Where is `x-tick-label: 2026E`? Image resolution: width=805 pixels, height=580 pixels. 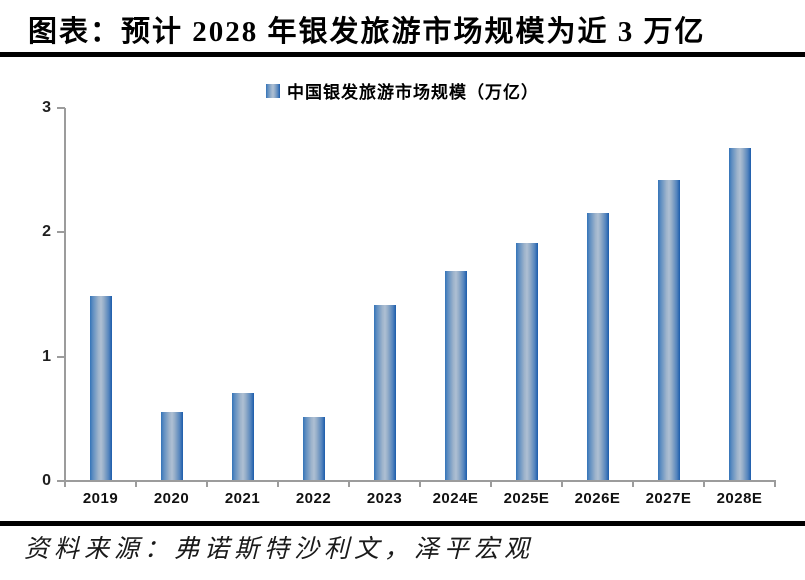
x-tick-label: 2026E is located at coordinates (597, 498).